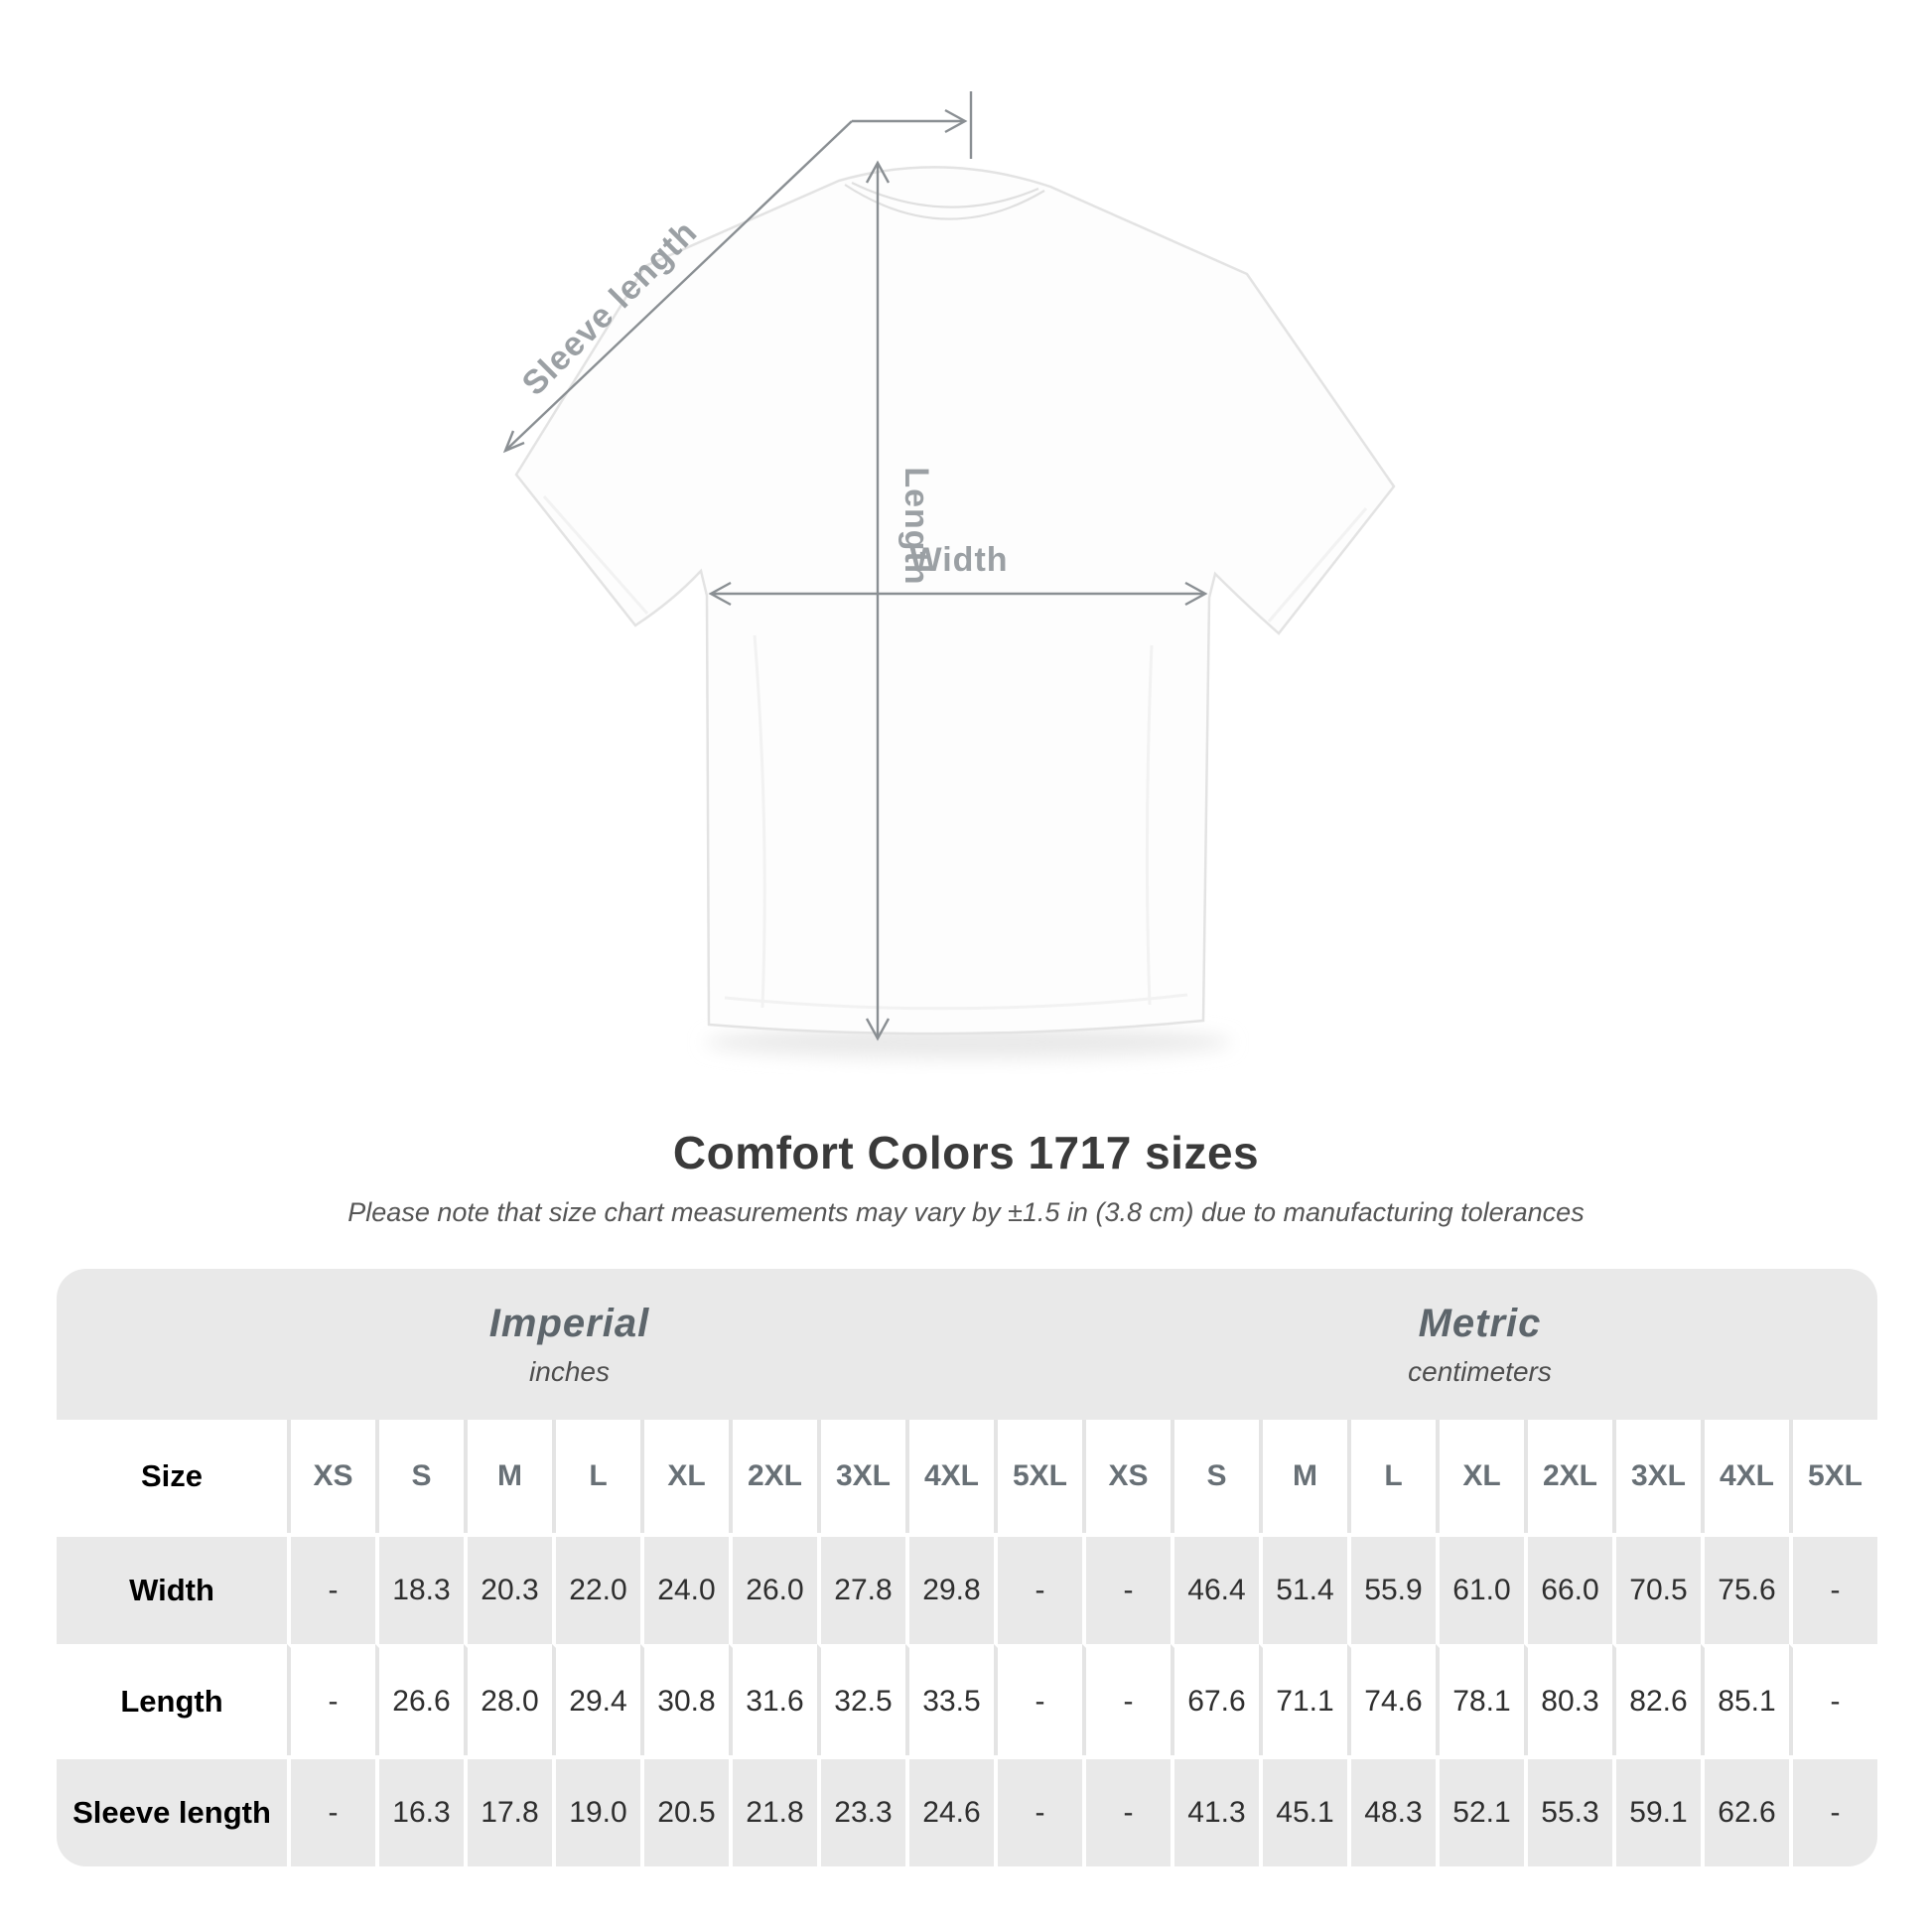 The image size is (1932, 1932). What do you see at coordinates (1303, 1810) in the screenshot?
I see `measurement-cell: 45.1` at bounding box center [1303, 1810].